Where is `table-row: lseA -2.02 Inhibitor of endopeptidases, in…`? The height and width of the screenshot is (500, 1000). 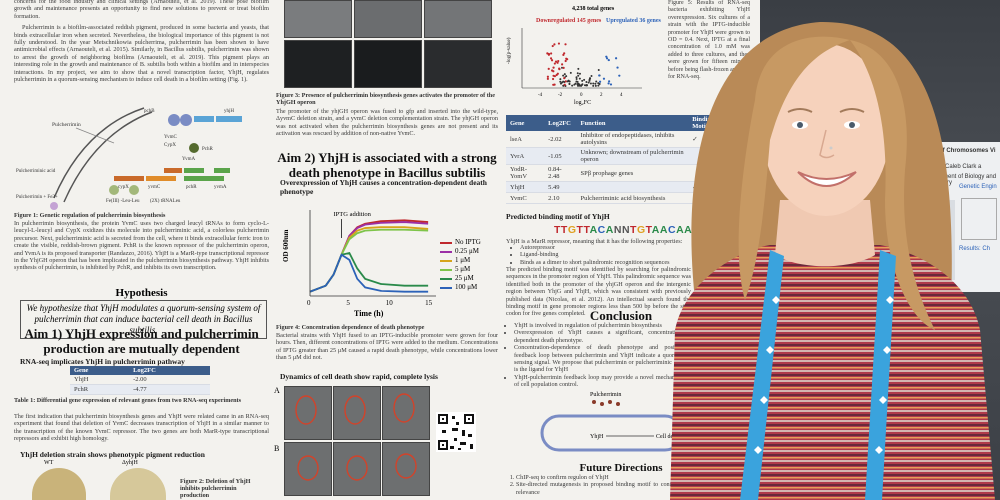
table-row: lseA -2.02 Inhibitor of endopeptidases, in… is located at coordinates (620, 139).